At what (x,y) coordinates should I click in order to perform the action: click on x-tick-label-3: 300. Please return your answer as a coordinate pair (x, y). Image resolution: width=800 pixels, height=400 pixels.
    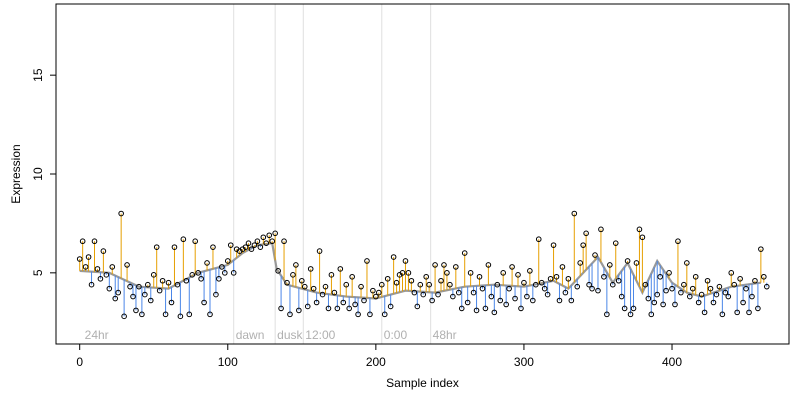
    Looking at the image, I should click on (524, 362).